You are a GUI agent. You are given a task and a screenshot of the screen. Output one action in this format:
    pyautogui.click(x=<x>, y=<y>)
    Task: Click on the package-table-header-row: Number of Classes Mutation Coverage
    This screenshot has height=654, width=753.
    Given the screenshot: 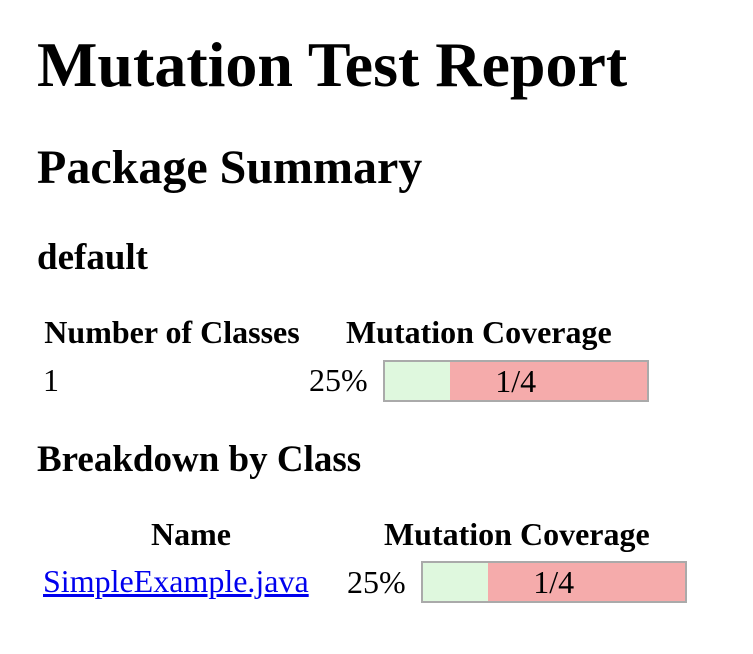 What is the action you would take?
    pyautogui.click(x=346, y=332)
    